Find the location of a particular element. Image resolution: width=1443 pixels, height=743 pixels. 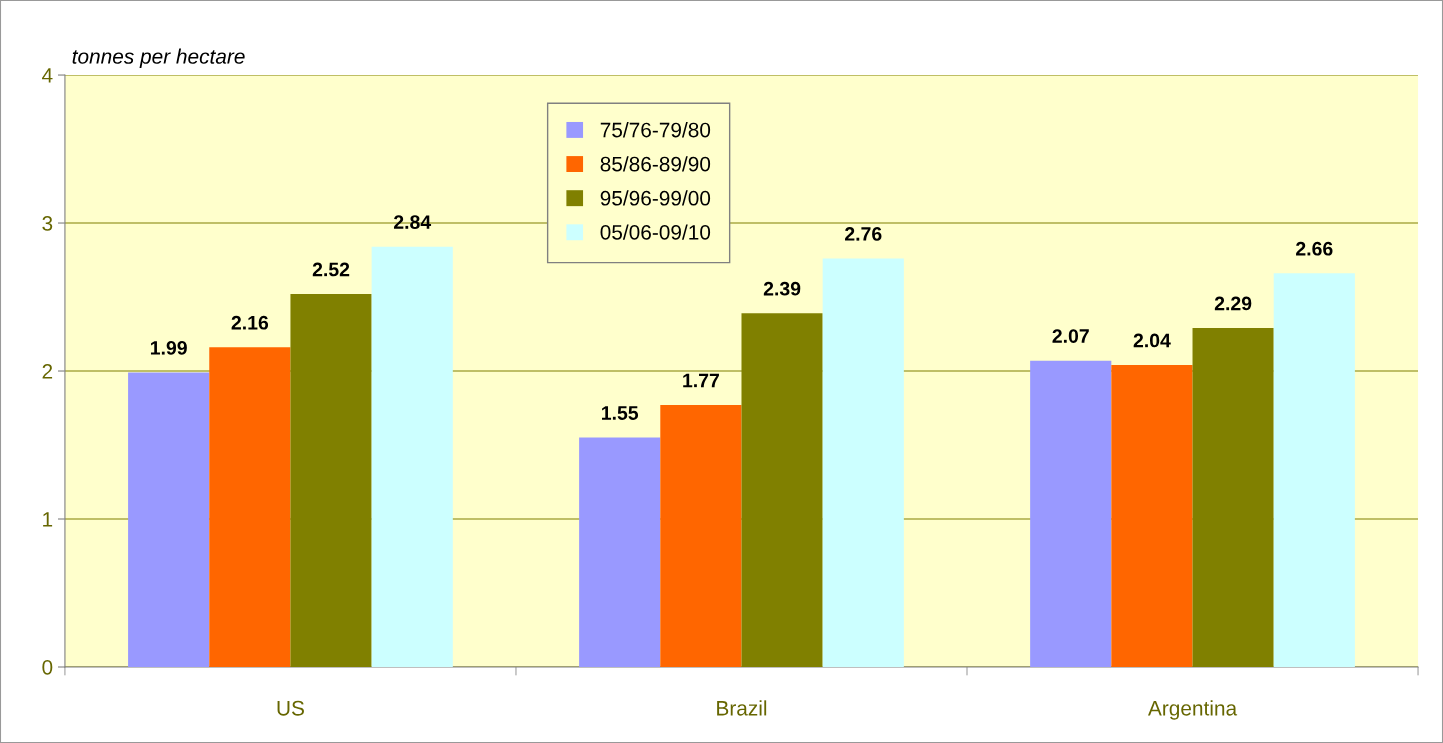

data-label: 2.07 is located at coordinates (1070, 336).